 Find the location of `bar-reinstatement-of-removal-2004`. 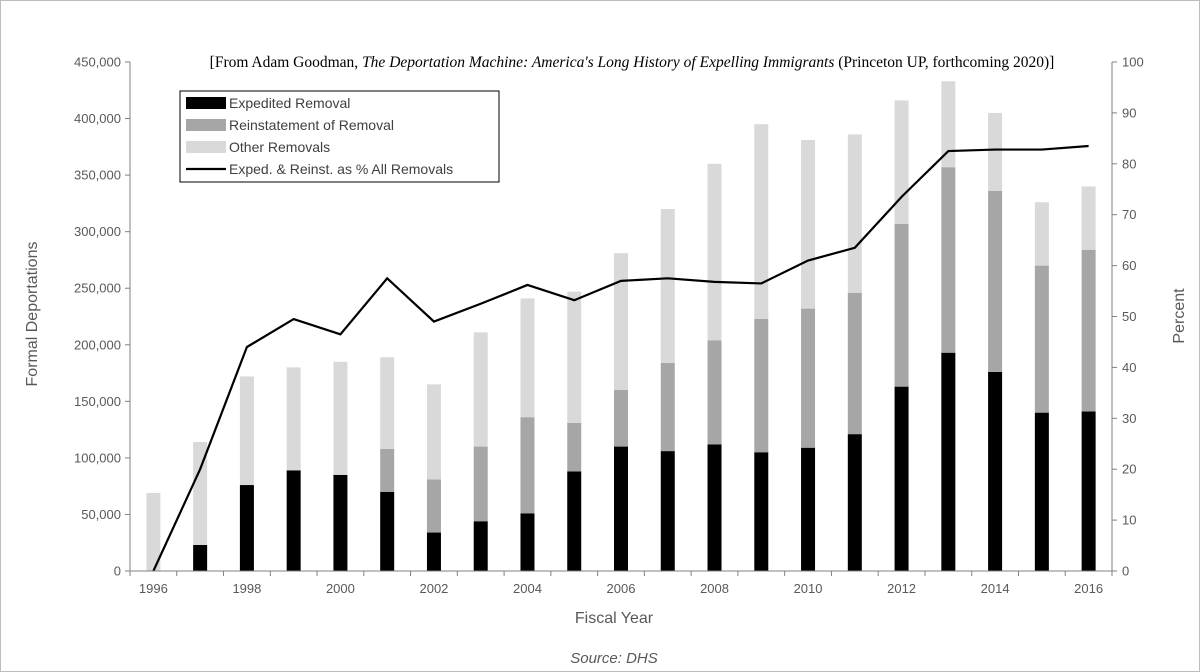

bar-reinstatement-of-removal-2004 is located at coordinates (527, 465).